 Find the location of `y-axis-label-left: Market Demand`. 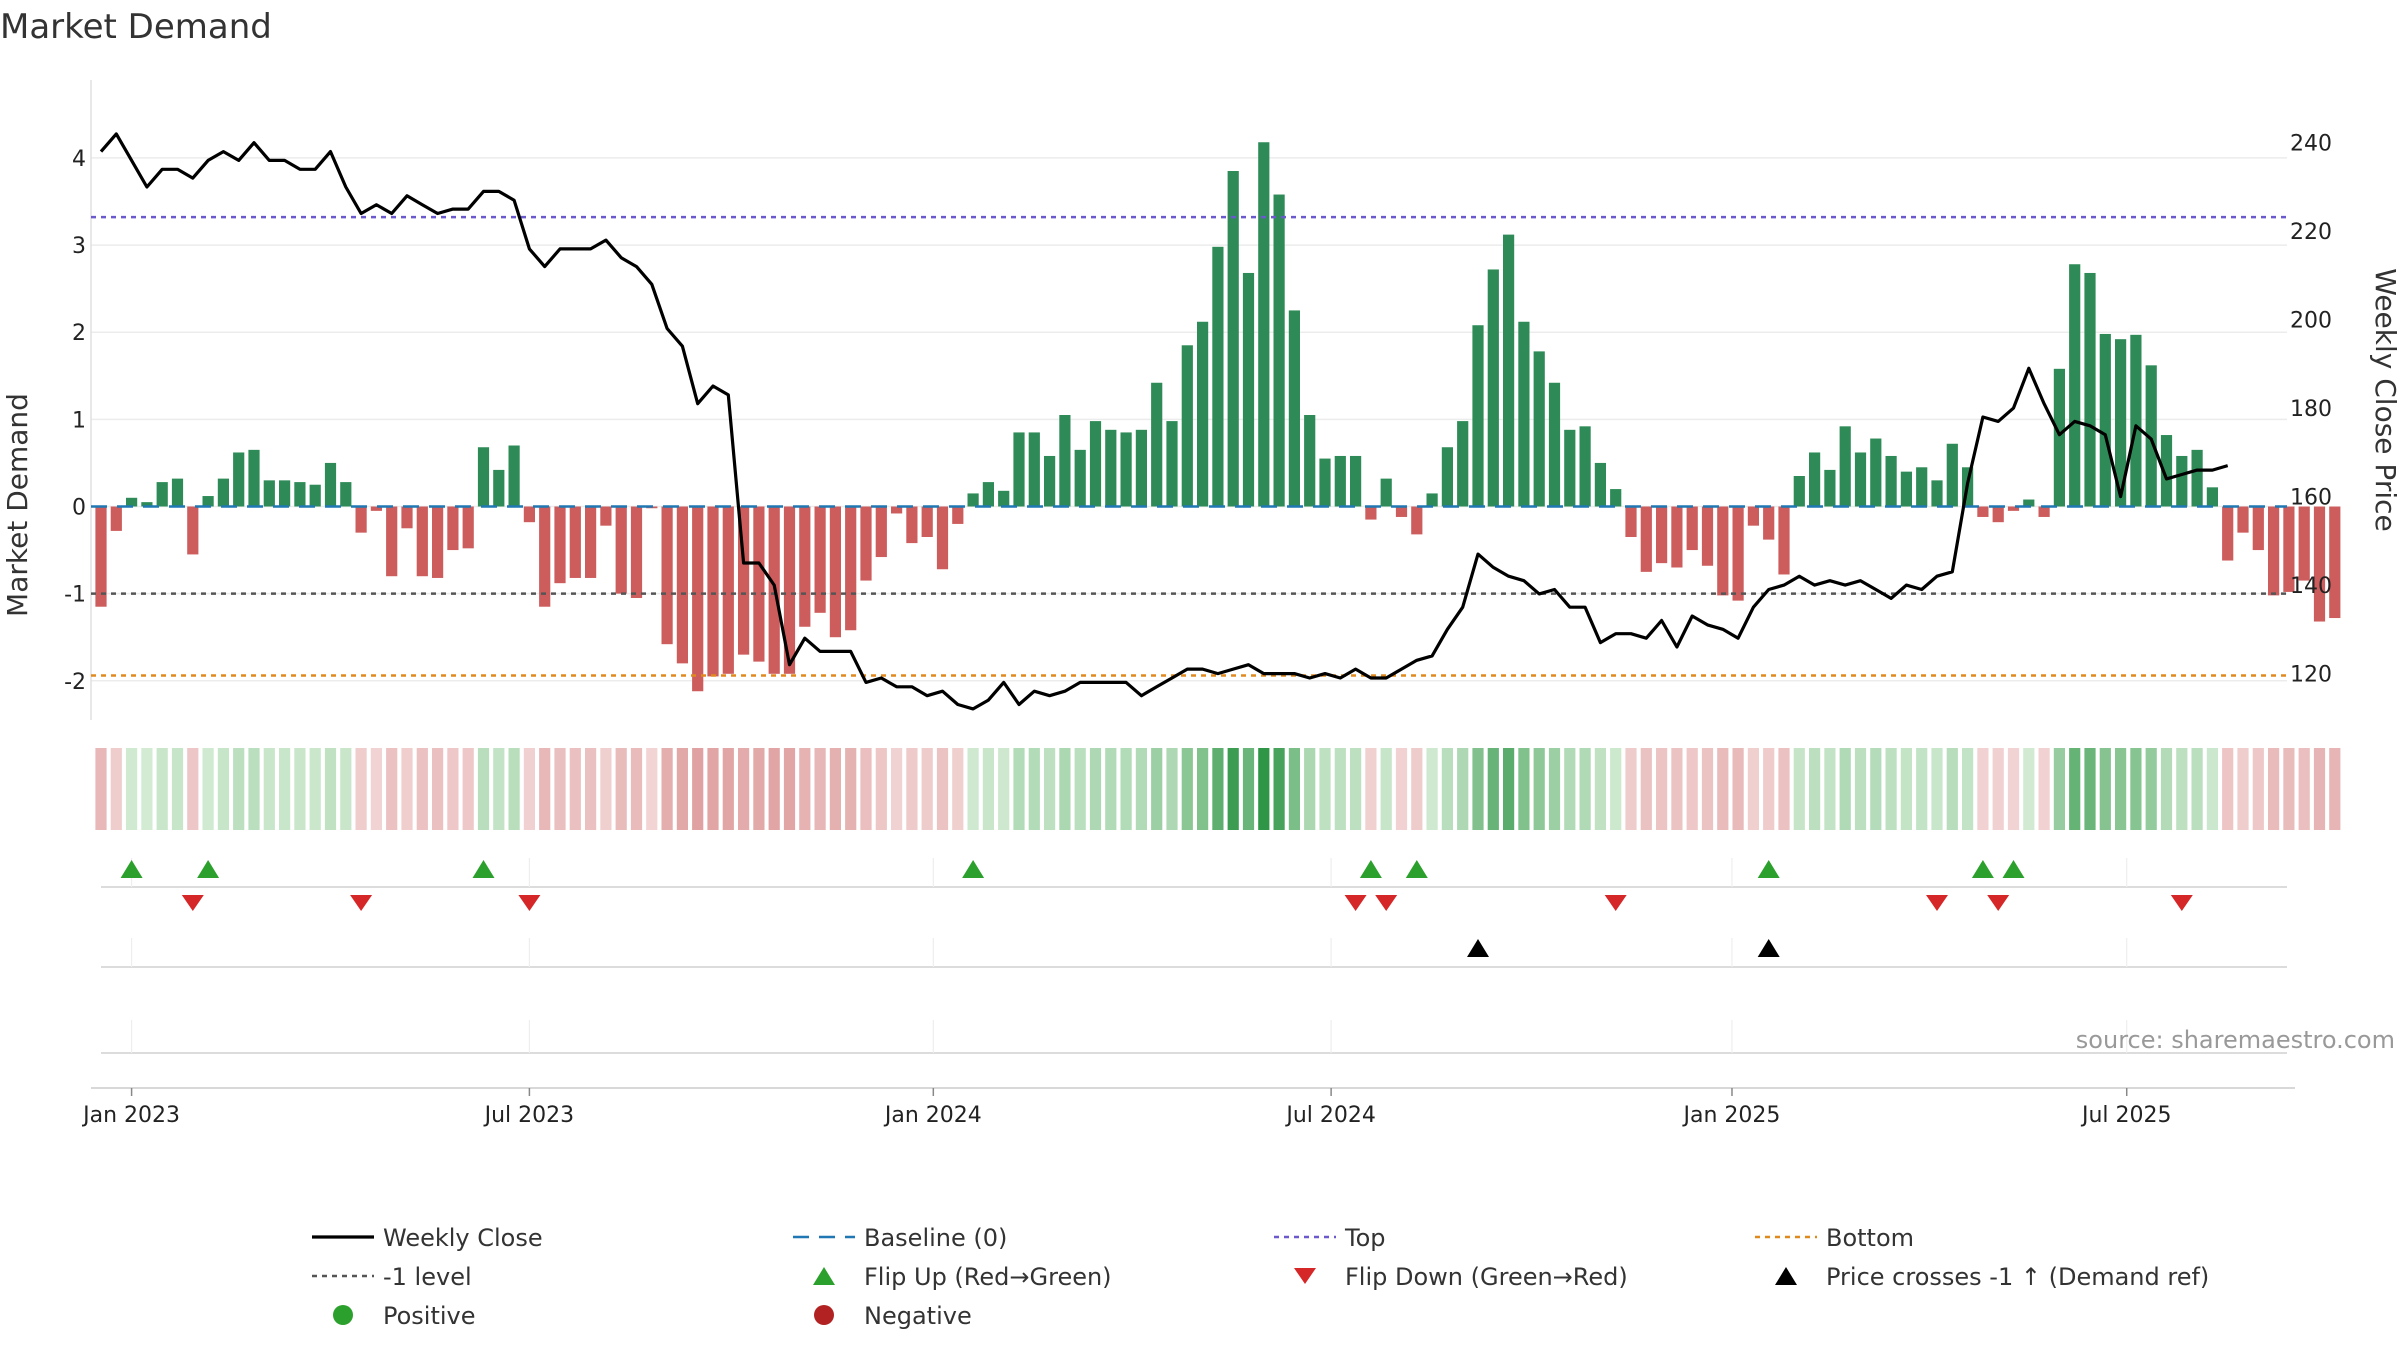

y-axis-label-left: Market Demand is located at coordinates (17, 505).